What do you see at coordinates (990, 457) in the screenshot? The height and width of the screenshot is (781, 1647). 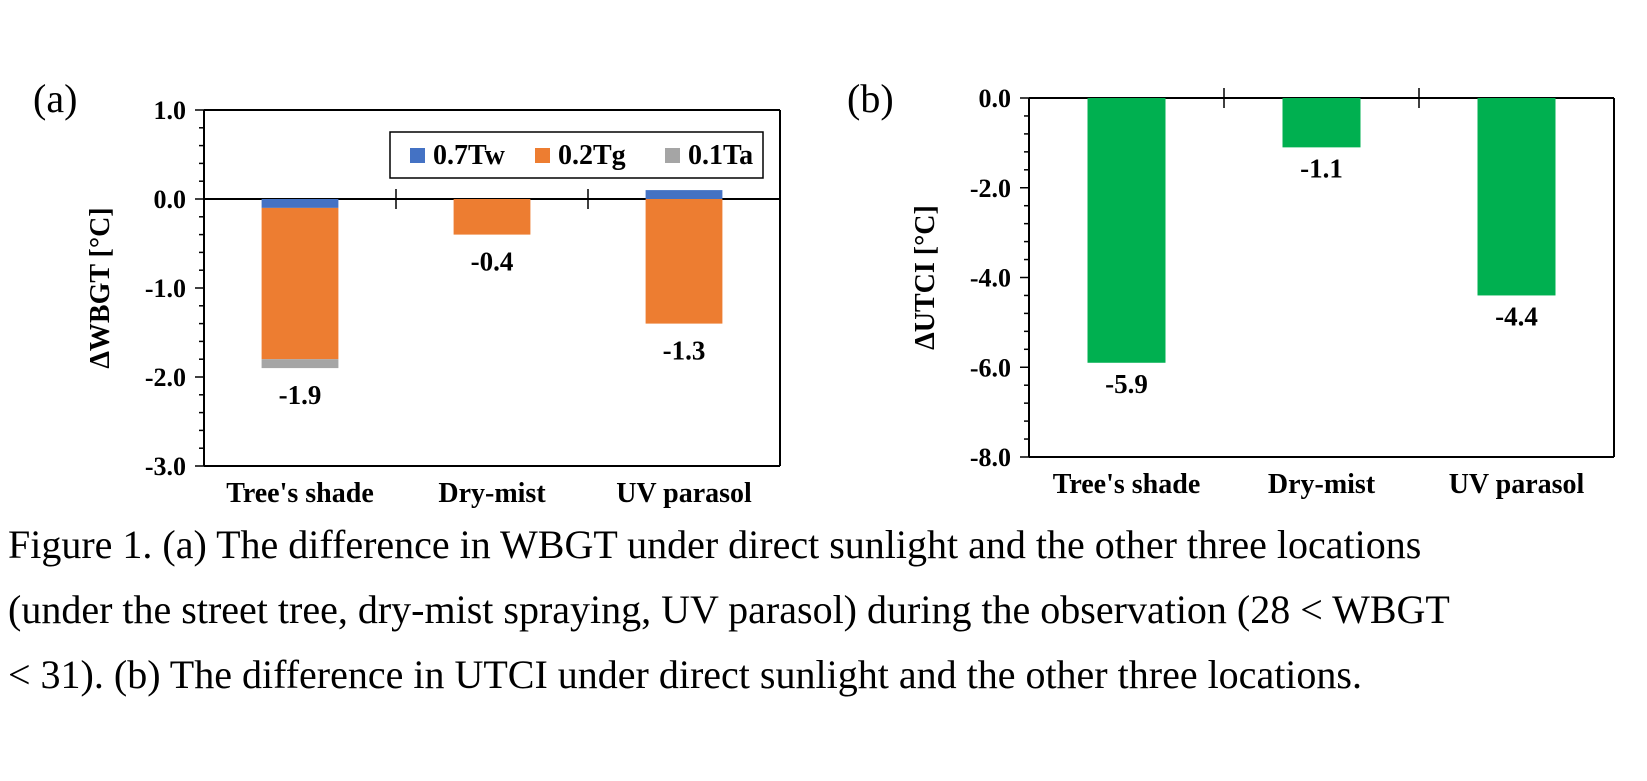 I see `chart-b-y-tick-label: -8.0` at bounding box center [990, 457].